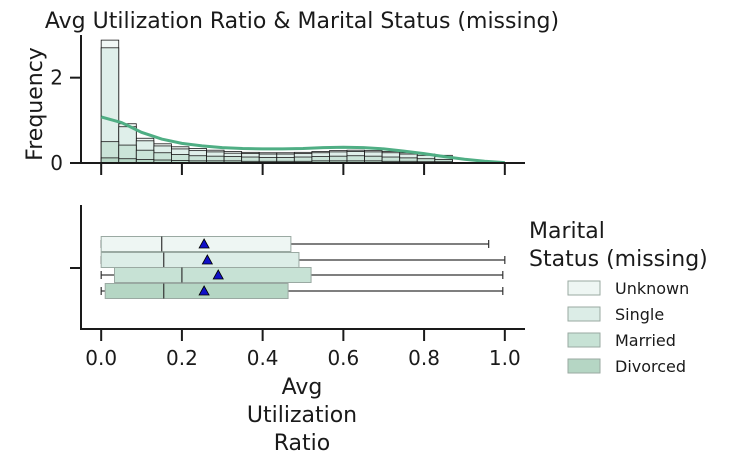  Describe the element at coordinates (196, 291) in the screenshot. I see `box-divorced` at that location.